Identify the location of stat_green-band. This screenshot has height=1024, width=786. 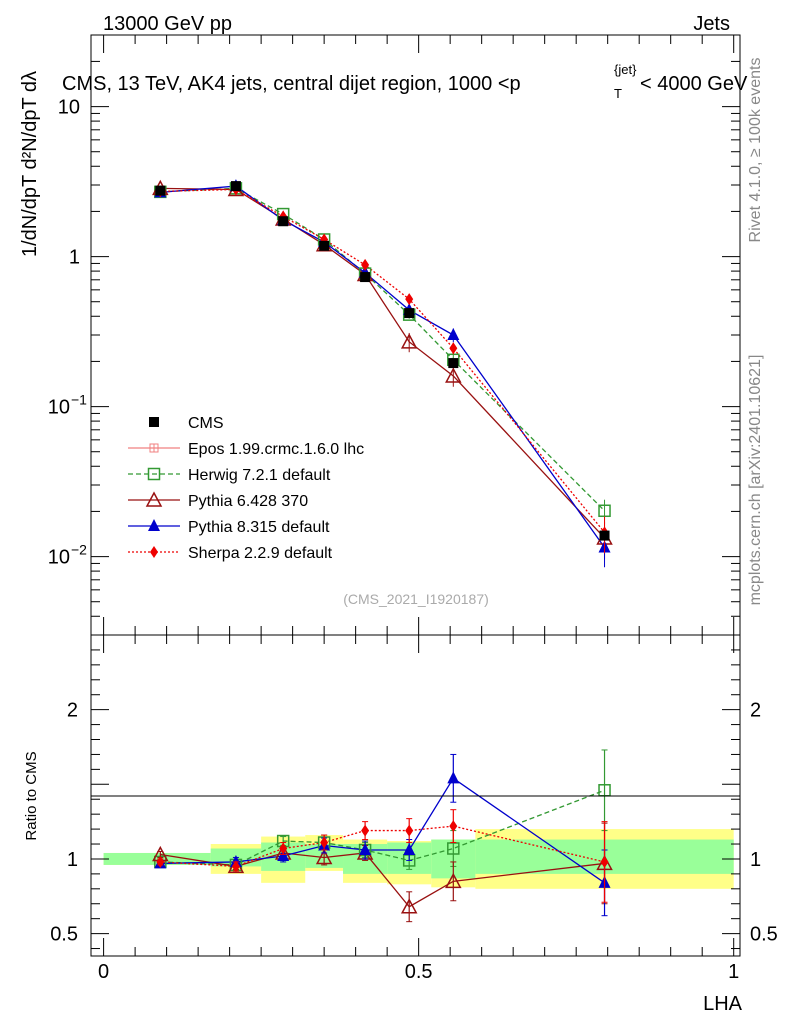
(157, 858).